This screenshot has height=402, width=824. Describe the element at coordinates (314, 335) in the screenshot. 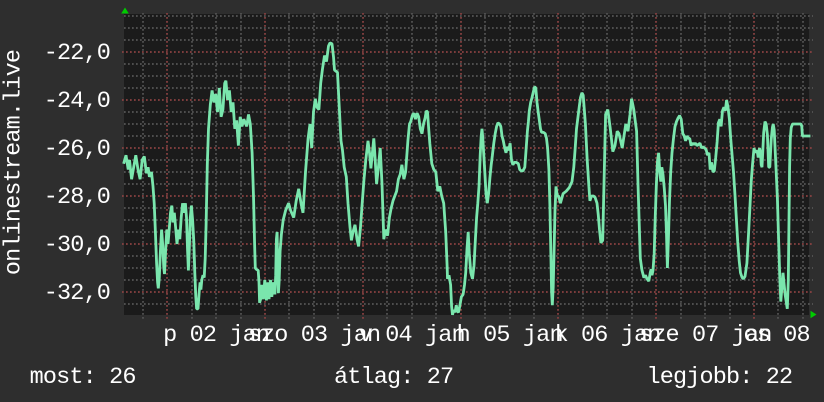

I see `svg-text: szo 03 jan` at that location.